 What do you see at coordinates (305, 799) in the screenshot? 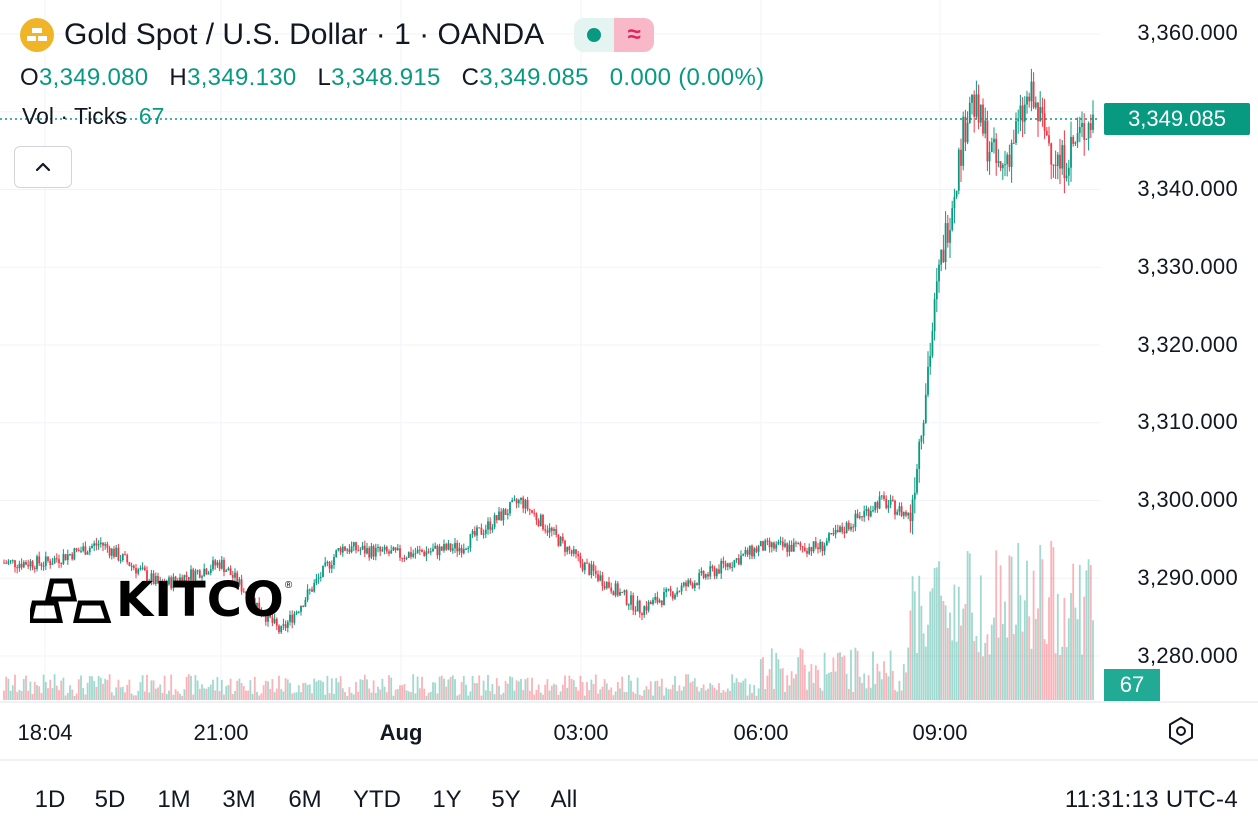
I see `range-6m-button: 6M` at bounding box center [305, 799].